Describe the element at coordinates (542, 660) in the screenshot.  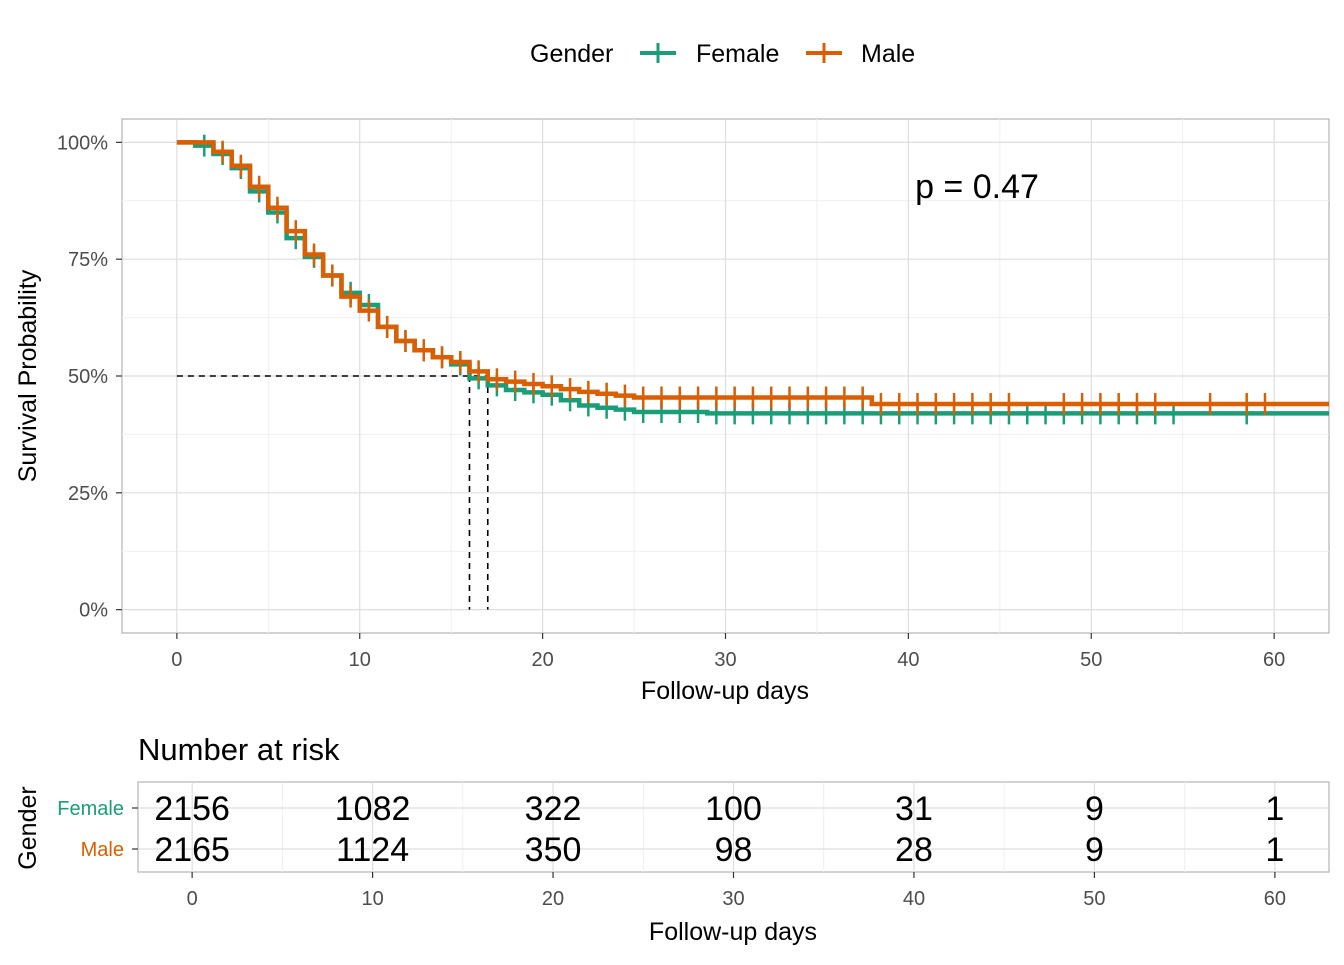
I see `x-tick-label: 20` at that location.